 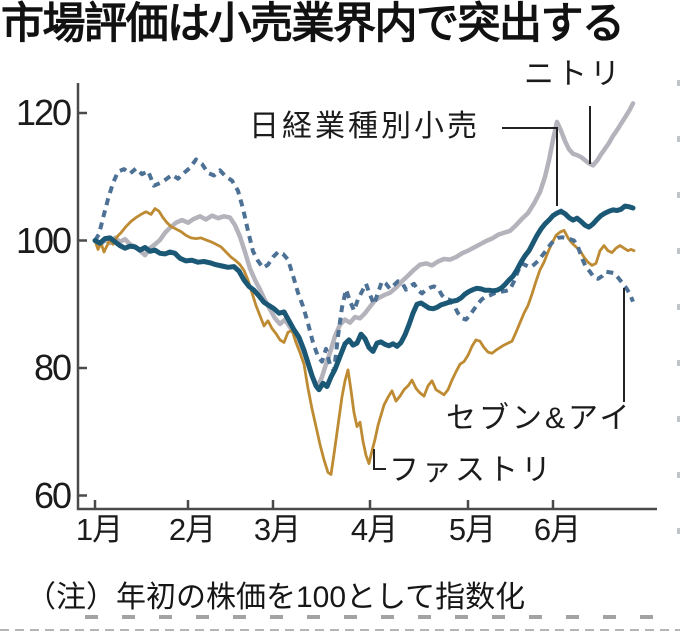 I want to click on right-dotted-border, so click(x=678, y=320).